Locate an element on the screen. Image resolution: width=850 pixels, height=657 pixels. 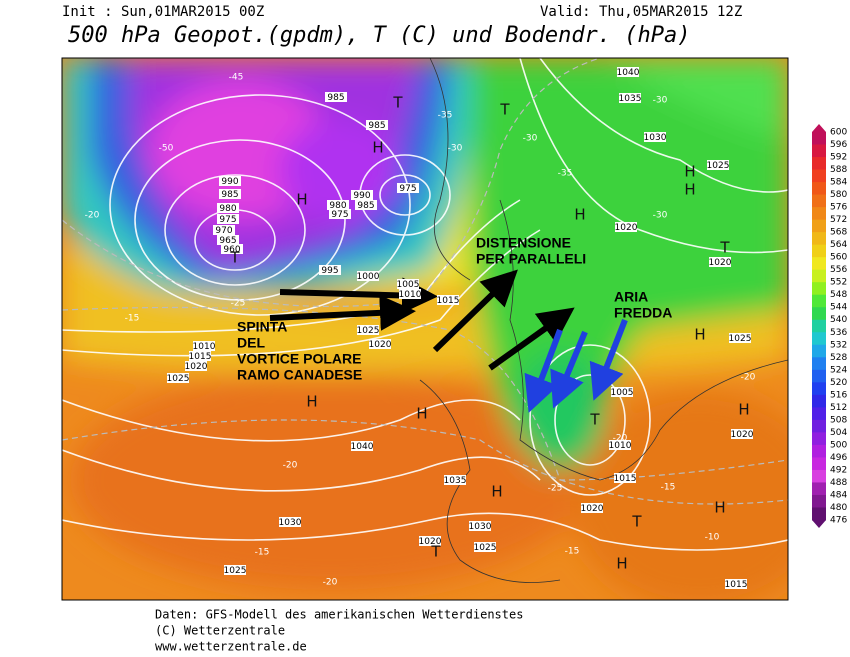
pressure-label: 990 is located at coordinates (361, 196).